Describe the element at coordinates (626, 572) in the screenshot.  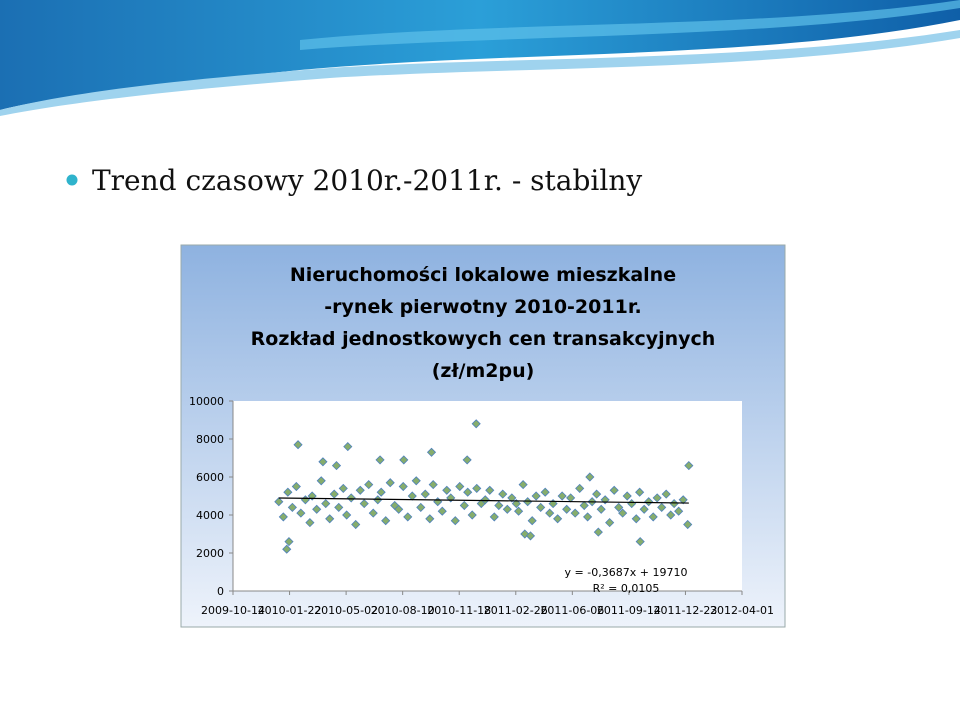
I see `annotation: y = -0,3687x + 19710` at that location.